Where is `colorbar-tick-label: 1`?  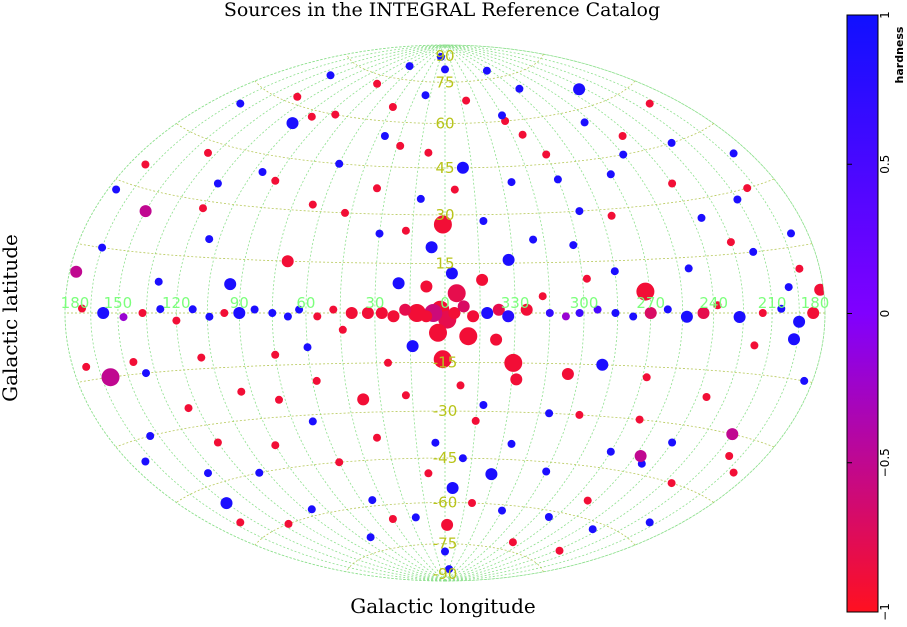
colorbar-tick-label: 1 is located at coordinates (885, 15).